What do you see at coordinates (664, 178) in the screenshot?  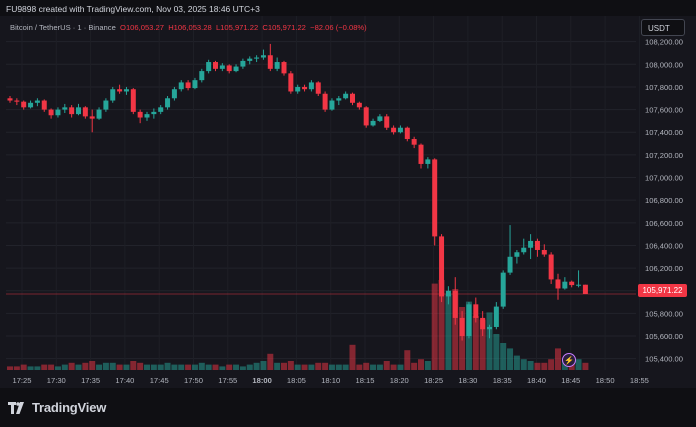 I see `y-tick-label: 107,000.00` at bounding box center [664, 178].